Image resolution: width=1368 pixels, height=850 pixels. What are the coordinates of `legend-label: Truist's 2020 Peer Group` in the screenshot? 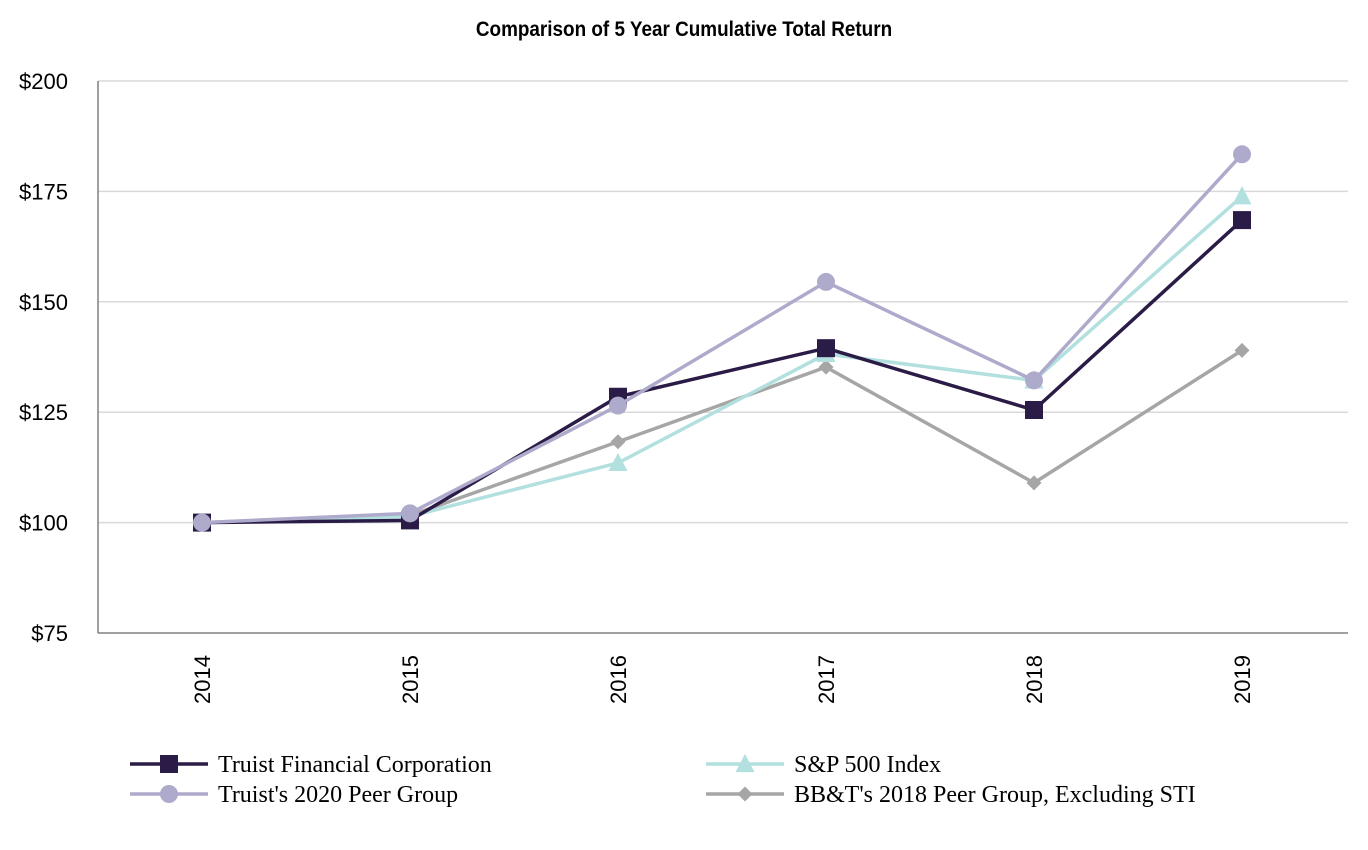 It's located at (338, 795).